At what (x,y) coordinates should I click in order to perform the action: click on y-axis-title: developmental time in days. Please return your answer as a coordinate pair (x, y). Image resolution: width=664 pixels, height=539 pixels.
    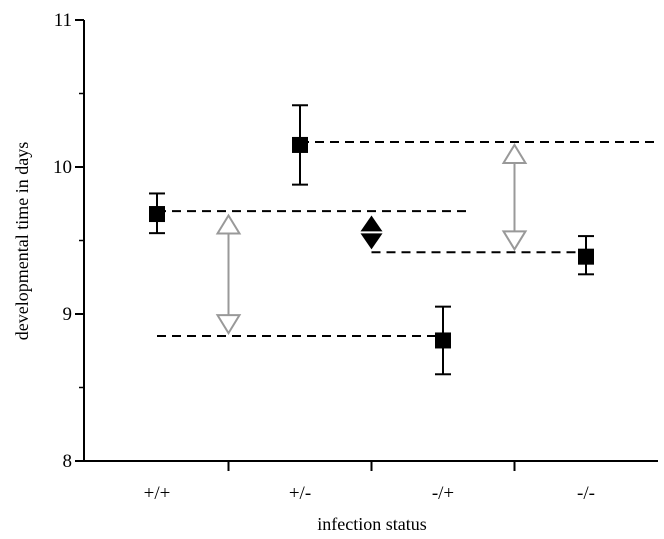
    Looking at the image, I should click on (22, 241).